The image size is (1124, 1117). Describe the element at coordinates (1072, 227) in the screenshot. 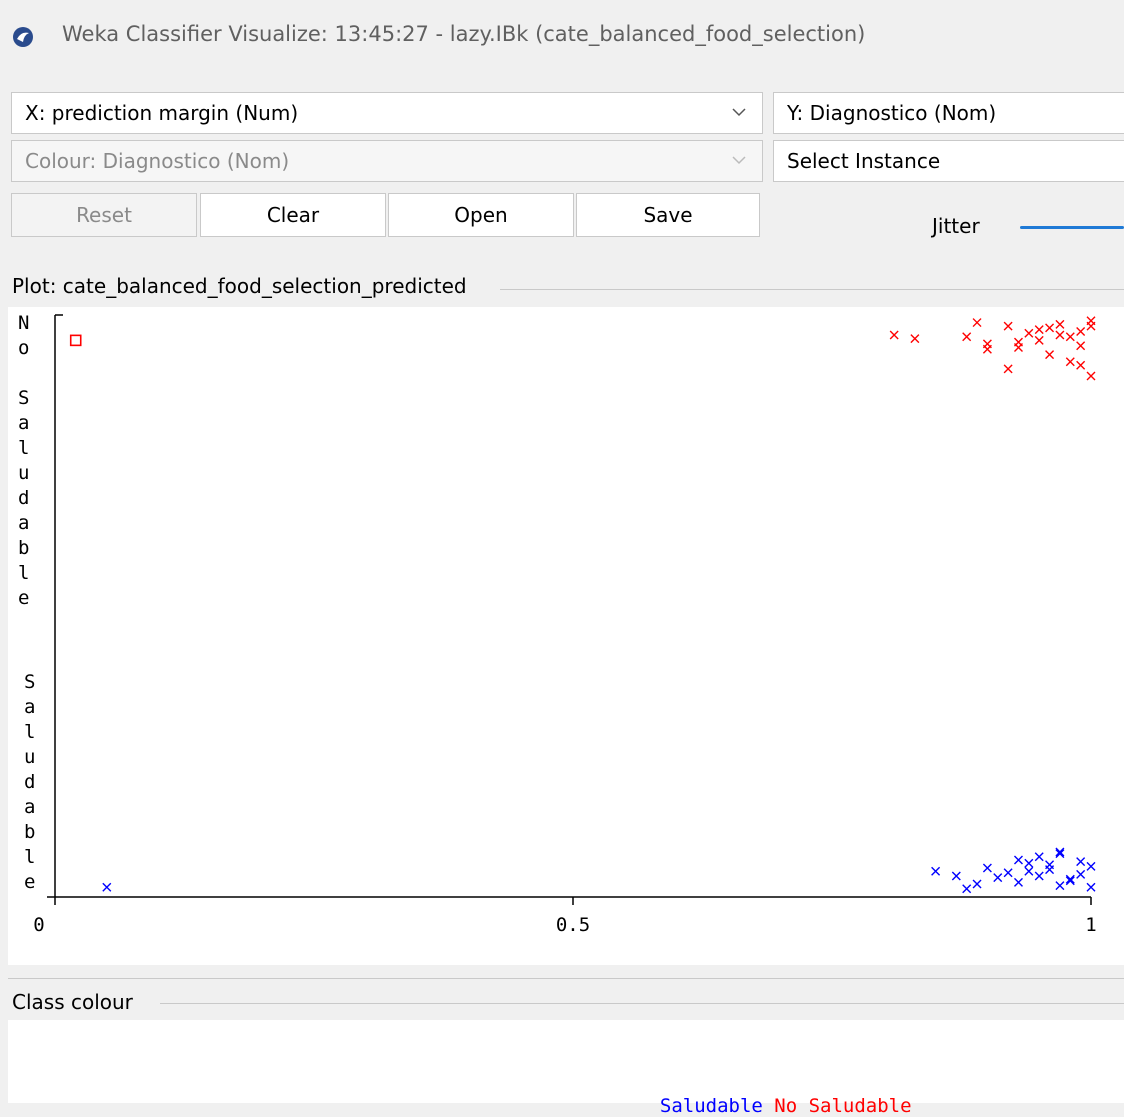

I see `jitter-slider` at that location.